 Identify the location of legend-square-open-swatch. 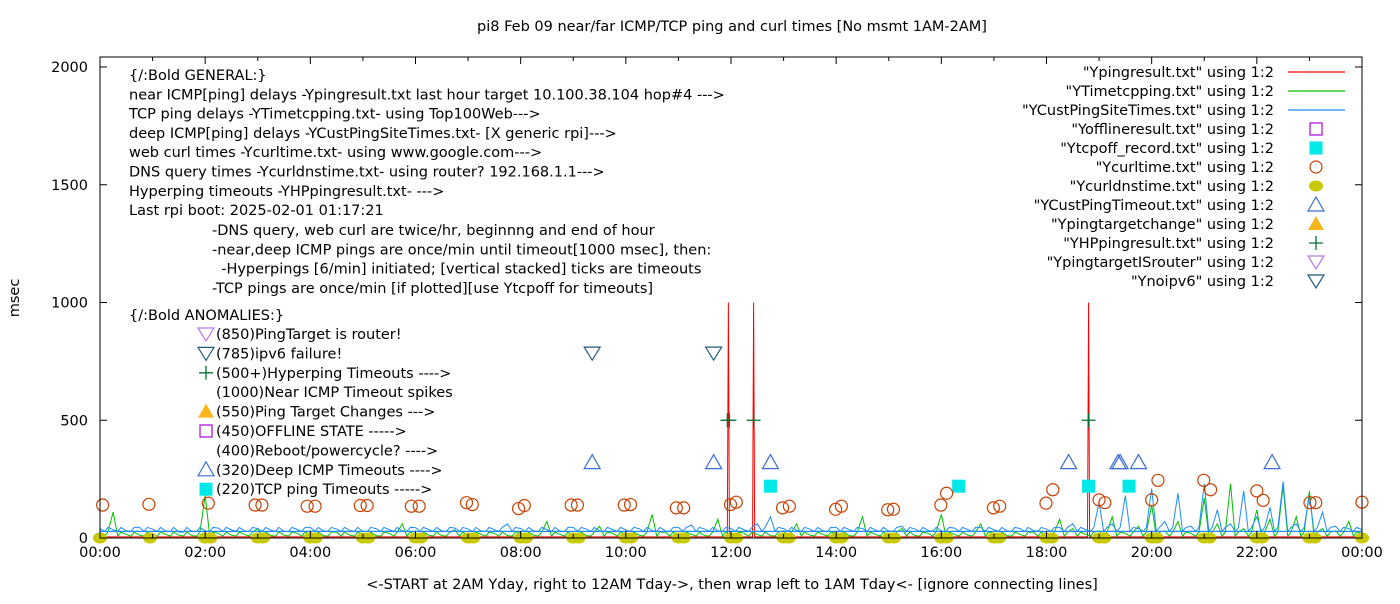
(1316, 129).